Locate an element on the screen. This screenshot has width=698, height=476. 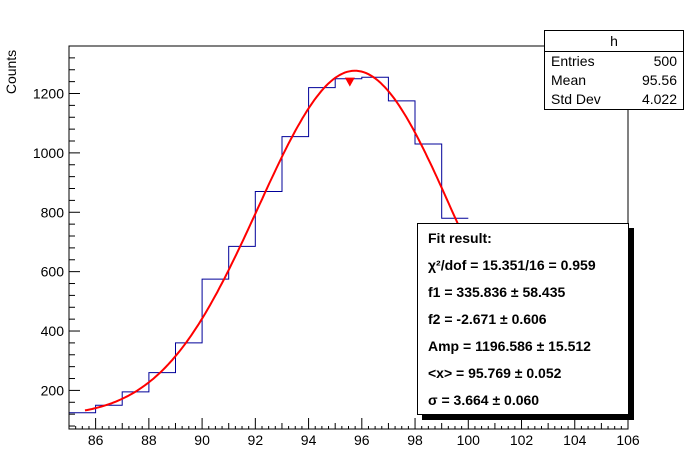
stats-value: 500 is located at coordinates (665, 61).